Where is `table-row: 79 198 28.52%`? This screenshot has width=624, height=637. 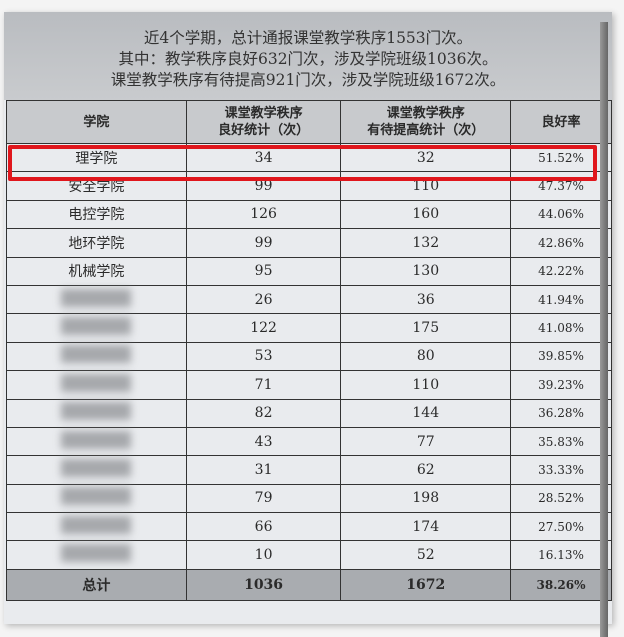
table-row: 79 198 28.52% is located at coordinates (309, 498).